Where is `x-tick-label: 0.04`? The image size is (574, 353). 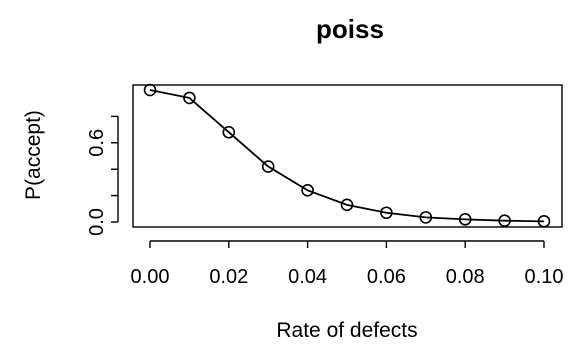 x-tick-label: 0.04 is located at coordinates (307, 277).